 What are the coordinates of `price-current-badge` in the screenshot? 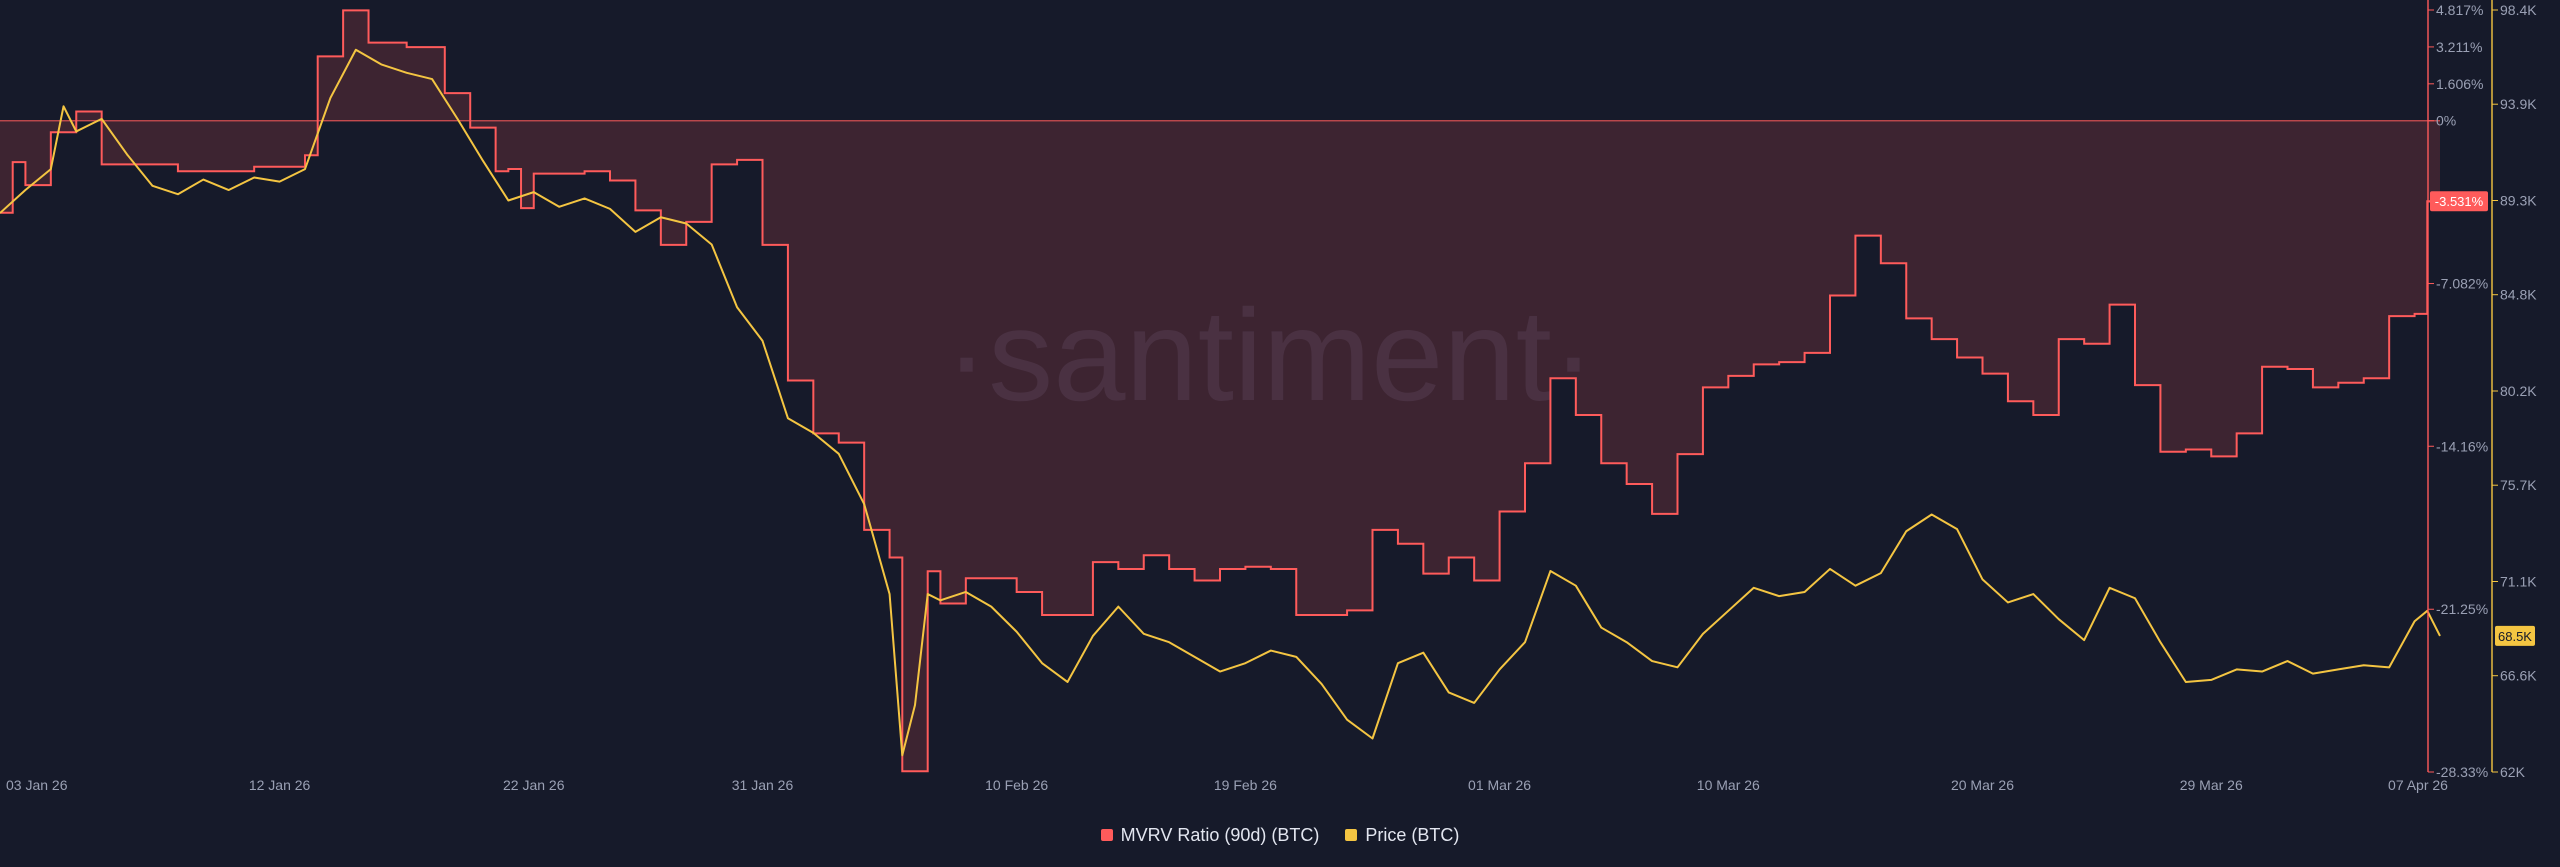 It's located at (2515, 635).